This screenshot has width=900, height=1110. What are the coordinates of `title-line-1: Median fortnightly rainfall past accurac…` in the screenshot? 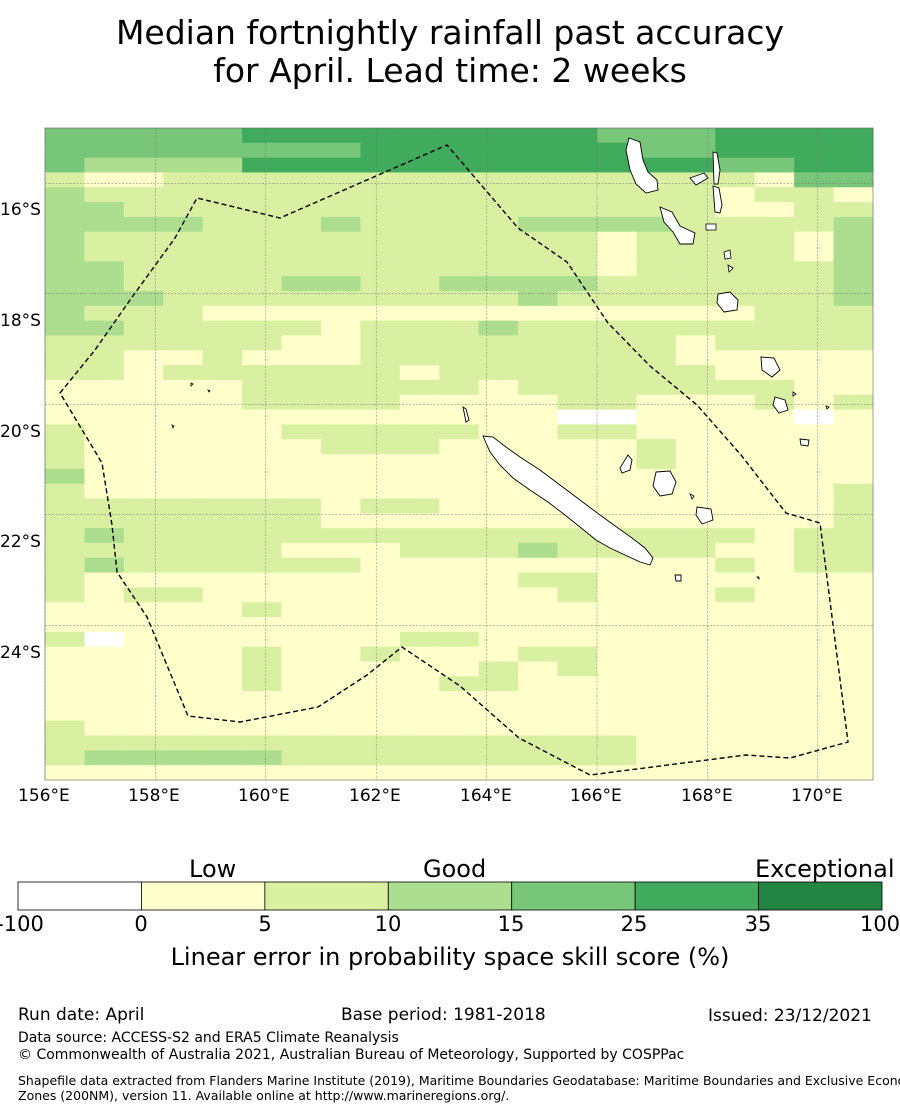 It's located at (450, 32).